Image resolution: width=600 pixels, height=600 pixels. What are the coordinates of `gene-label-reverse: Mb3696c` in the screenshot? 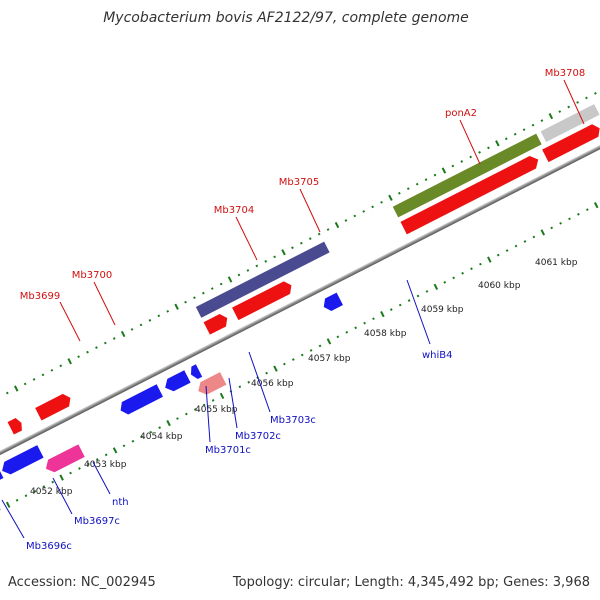 It's located at (49, 546).